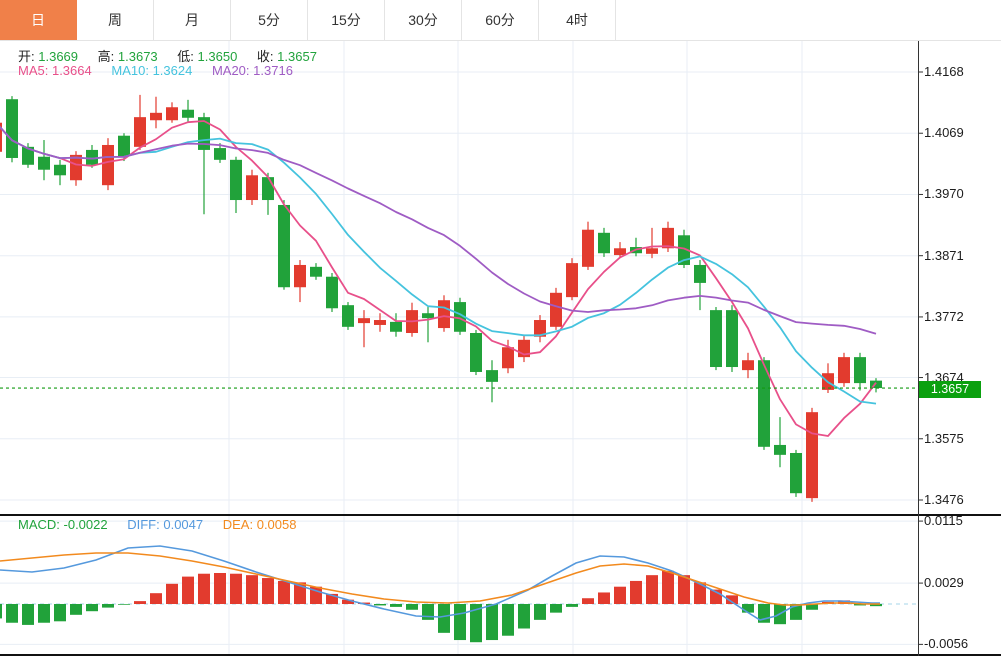 The image size is (1001, 660). I want to click on price-tick-1.3476: 1.3476, so click(944, 499).